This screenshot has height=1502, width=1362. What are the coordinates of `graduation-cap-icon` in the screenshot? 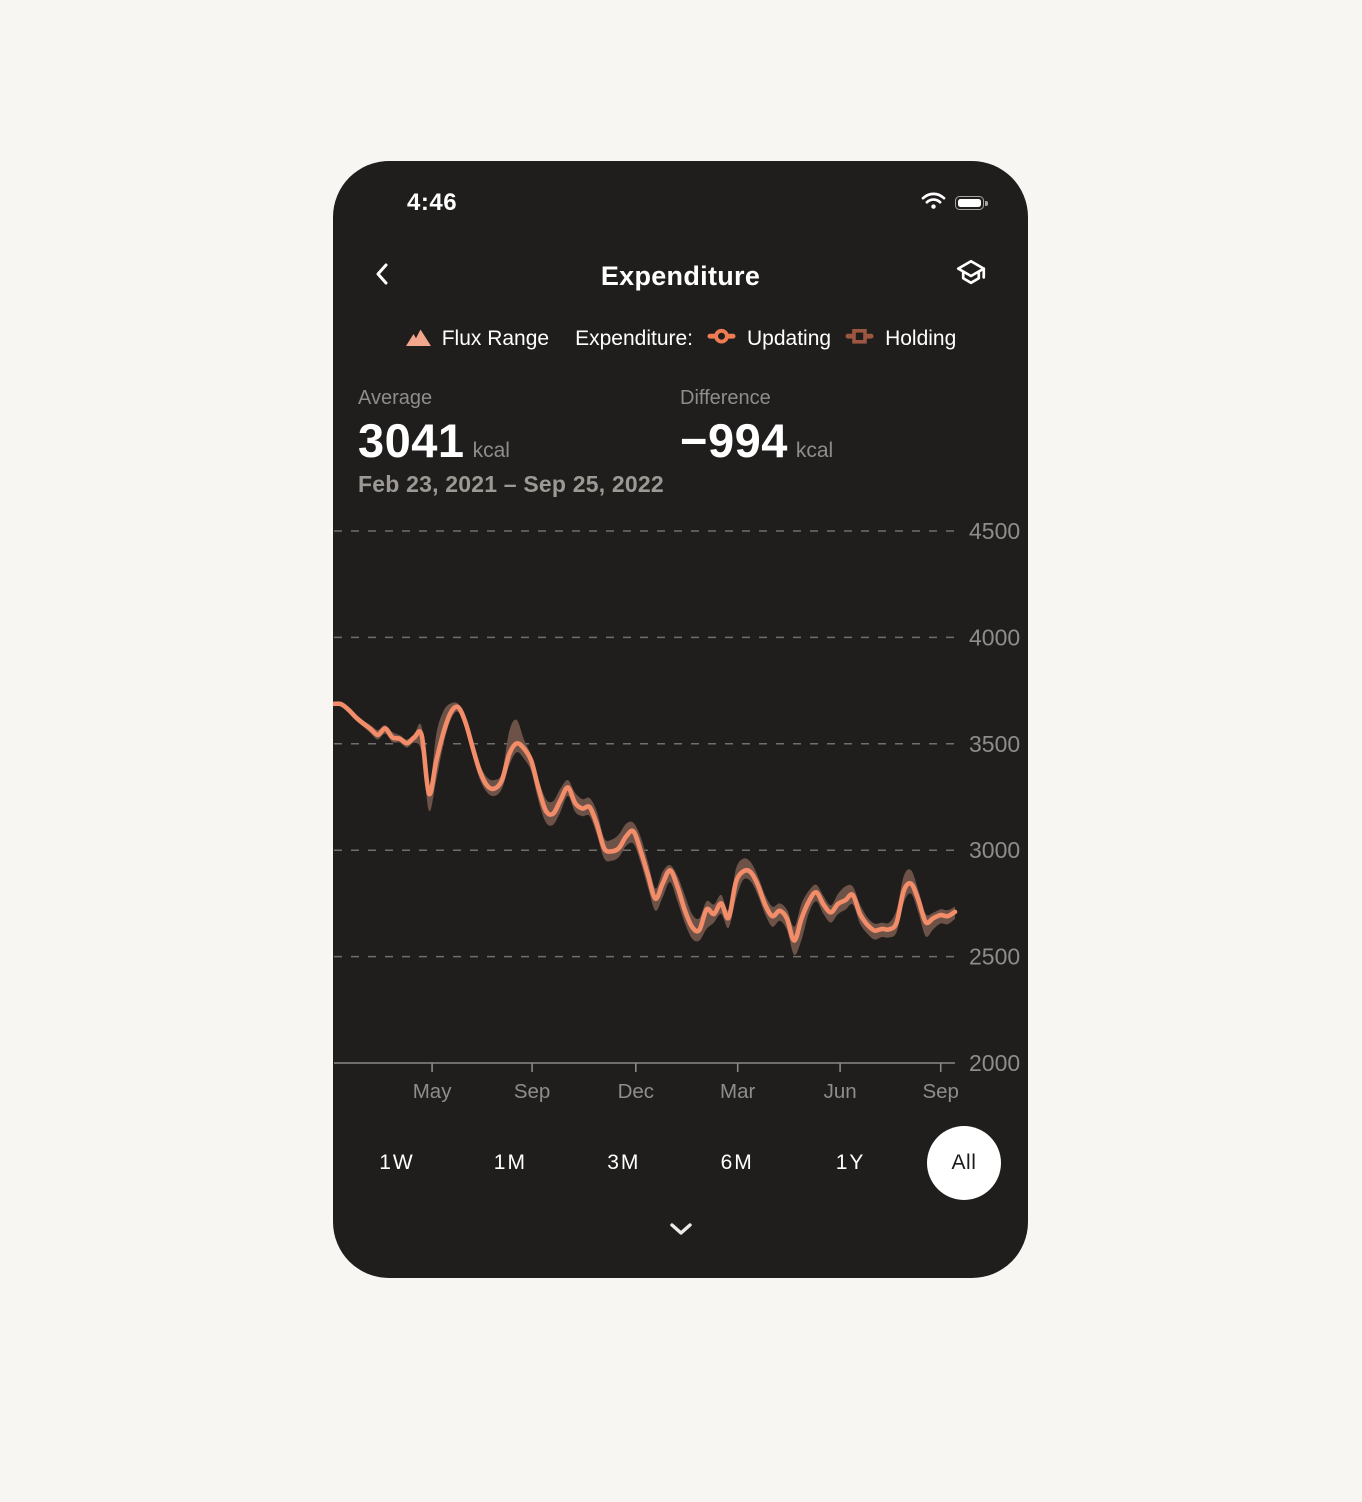 It's located at (971, 275).